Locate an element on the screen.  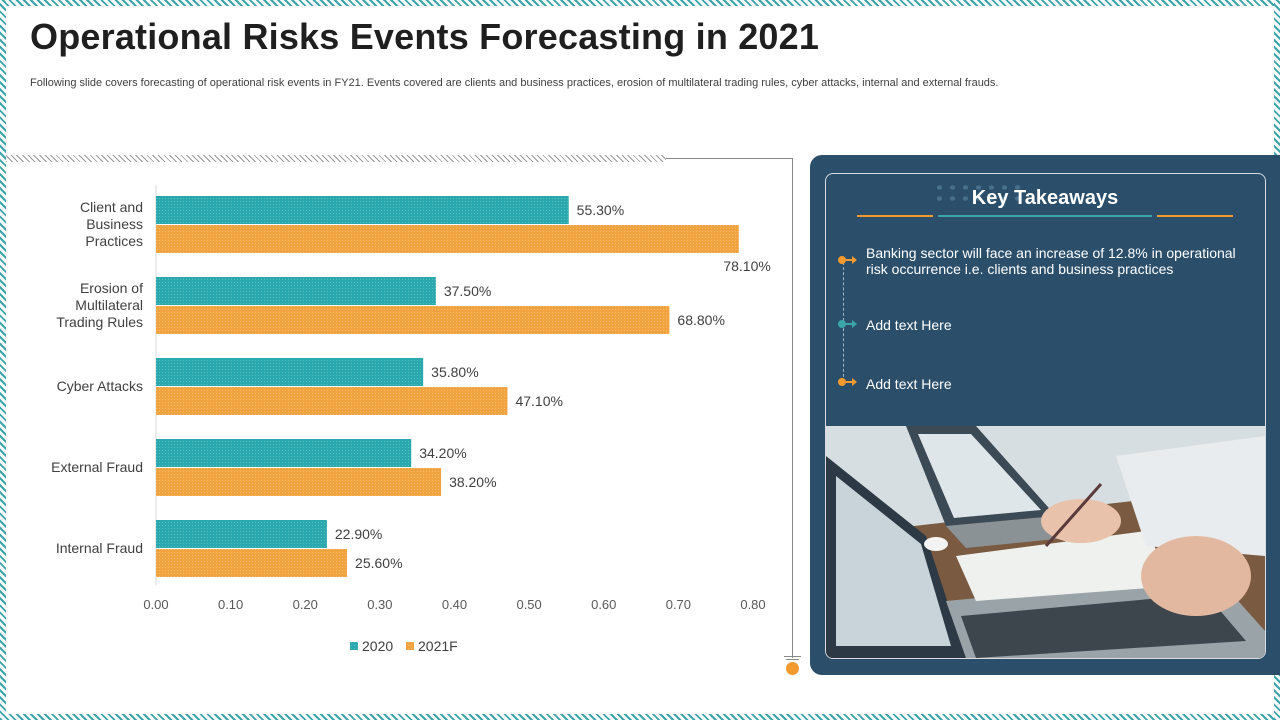
category-label: Practices is located at coordinates (114, 241).